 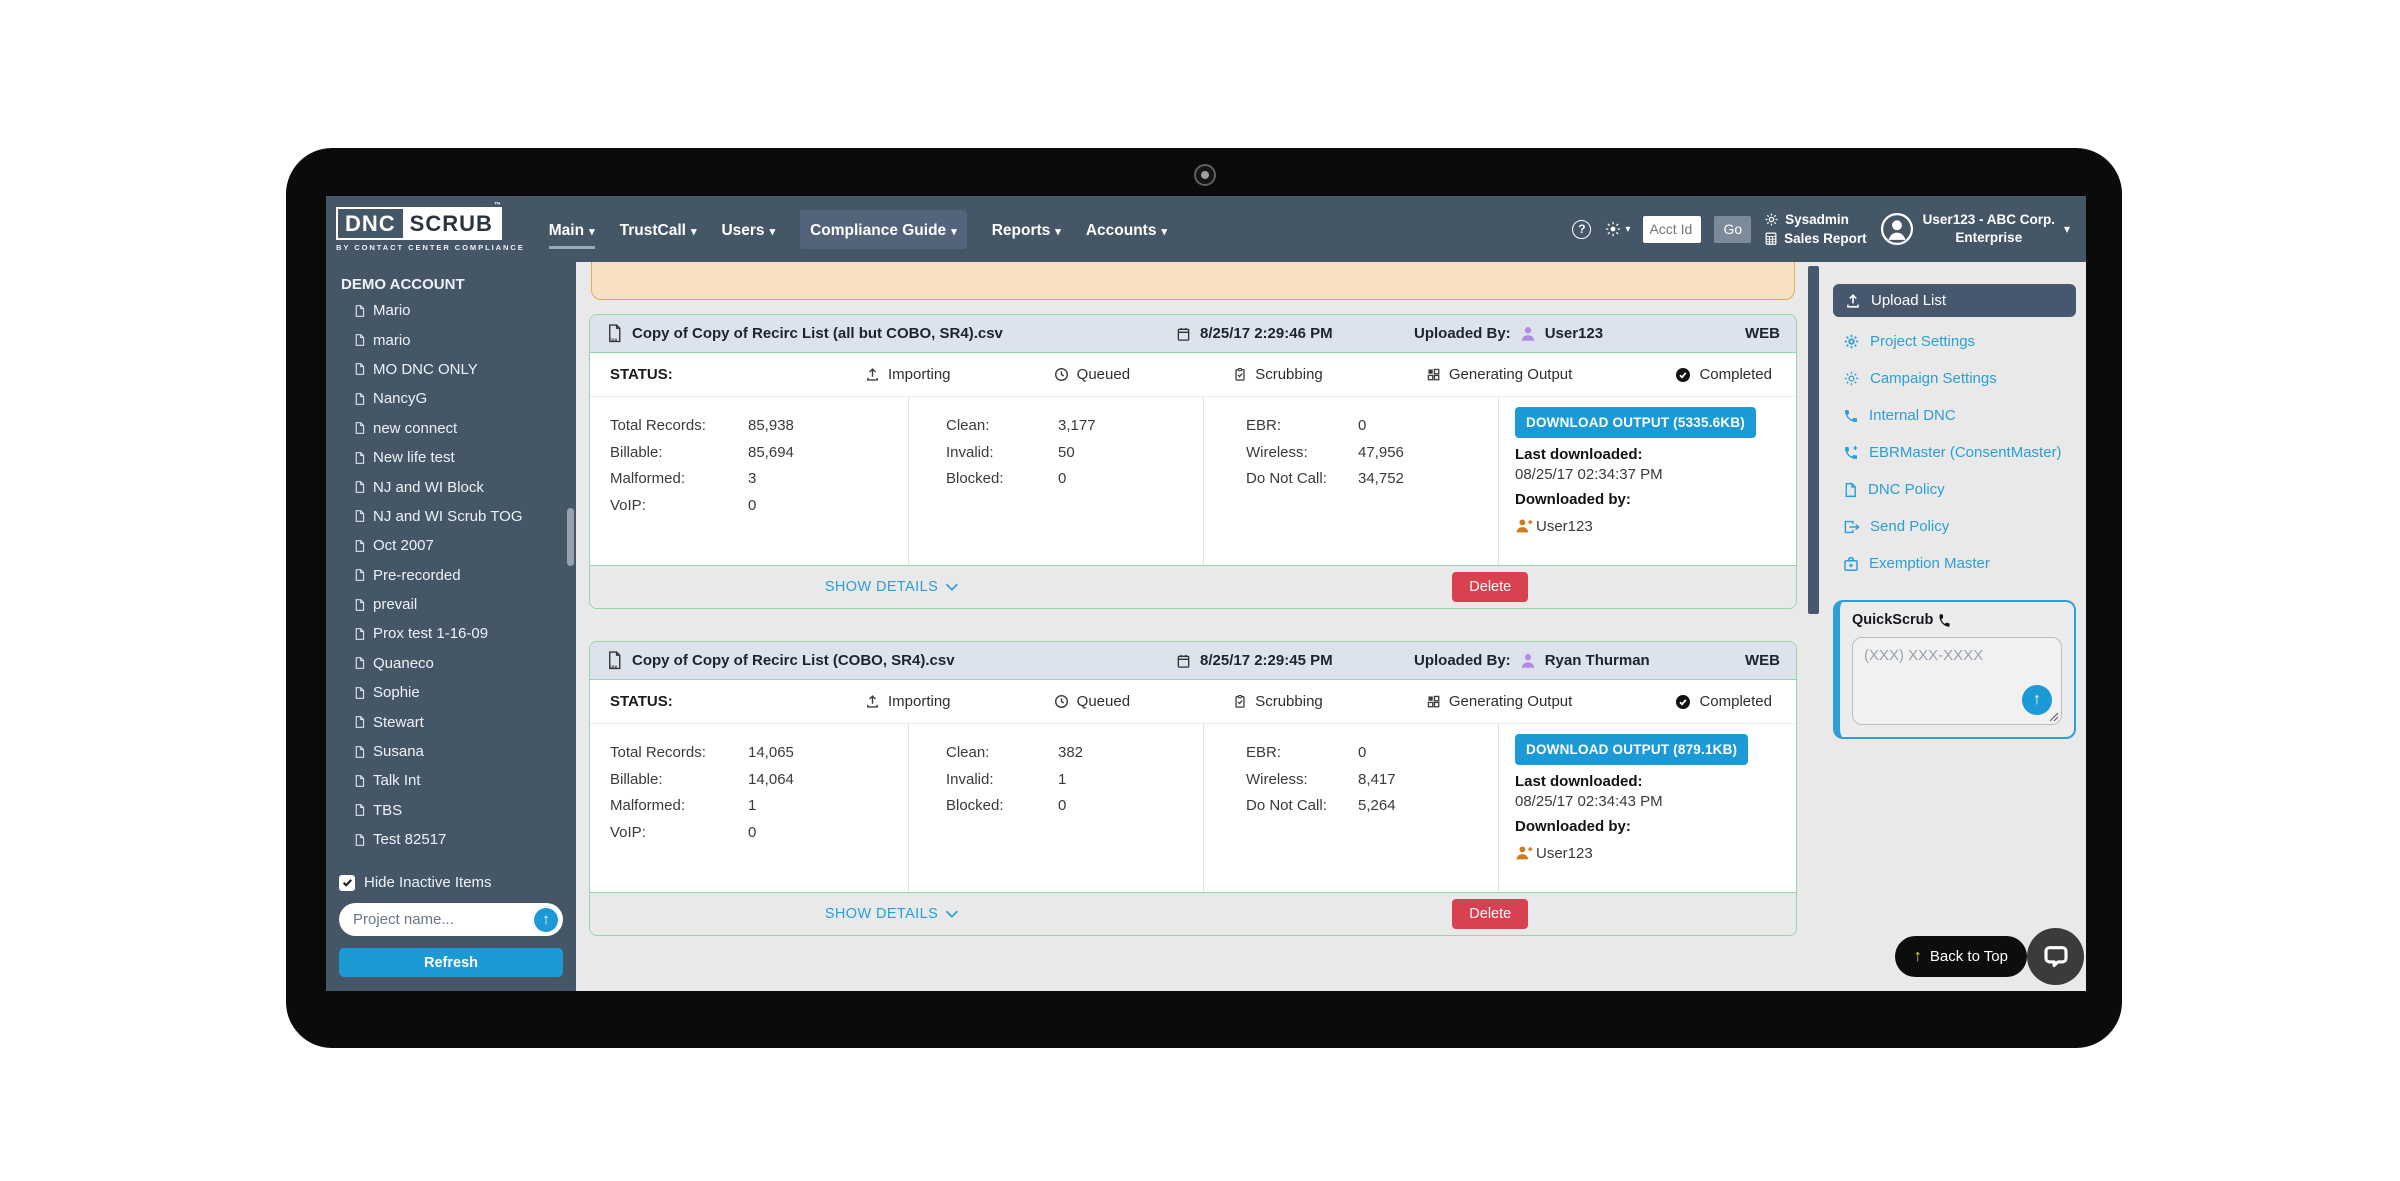 What do you see at coordinates (347, 882) in the screenshot?
I see `checkbox-checked-icon` at bounding box center [347, 882].